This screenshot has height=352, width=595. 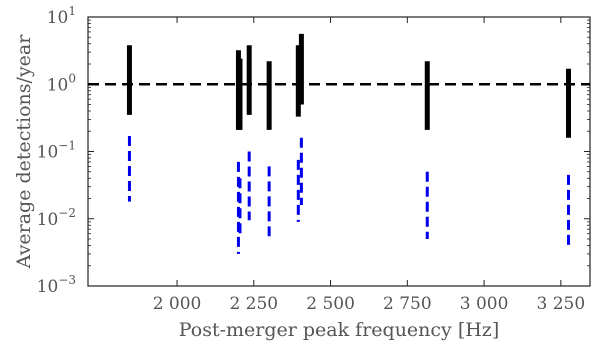 What do you see at coordinates (56, 218) in the screenshot?
I see `y-tick-label: 10⁻²` at bounding box center [56, 218].